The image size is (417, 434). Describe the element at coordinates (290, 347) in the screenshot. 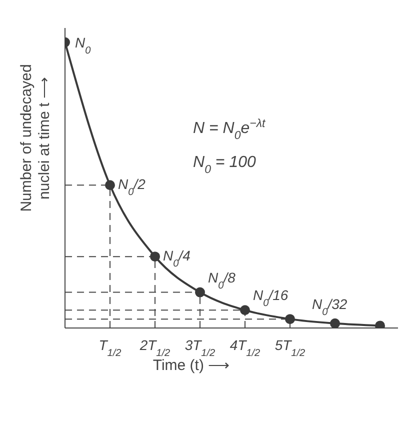

I see `x-tick-label: 5T$_{1/2}$` at that location.